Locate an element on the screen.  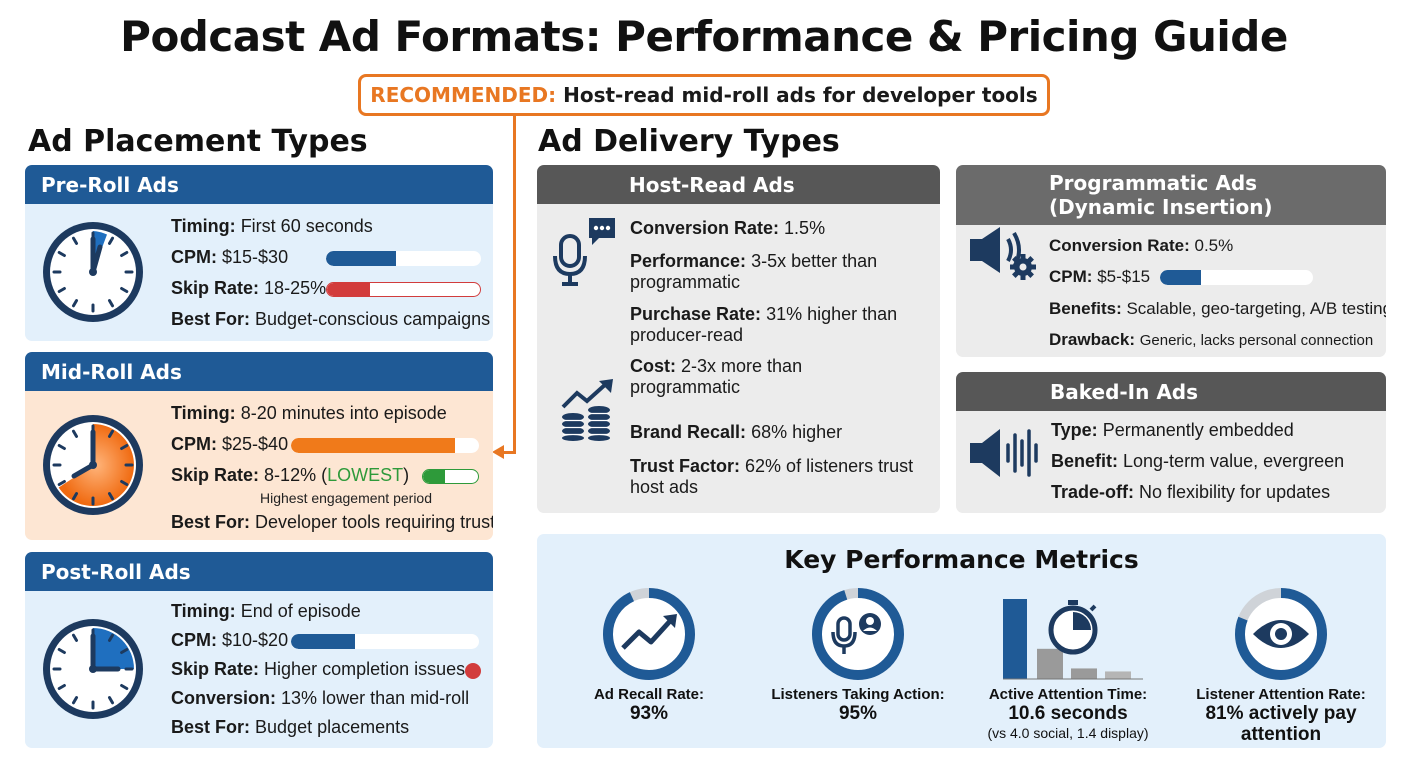
delivery-heading: Ad Delivery Types is located at coordinates (689, 141).